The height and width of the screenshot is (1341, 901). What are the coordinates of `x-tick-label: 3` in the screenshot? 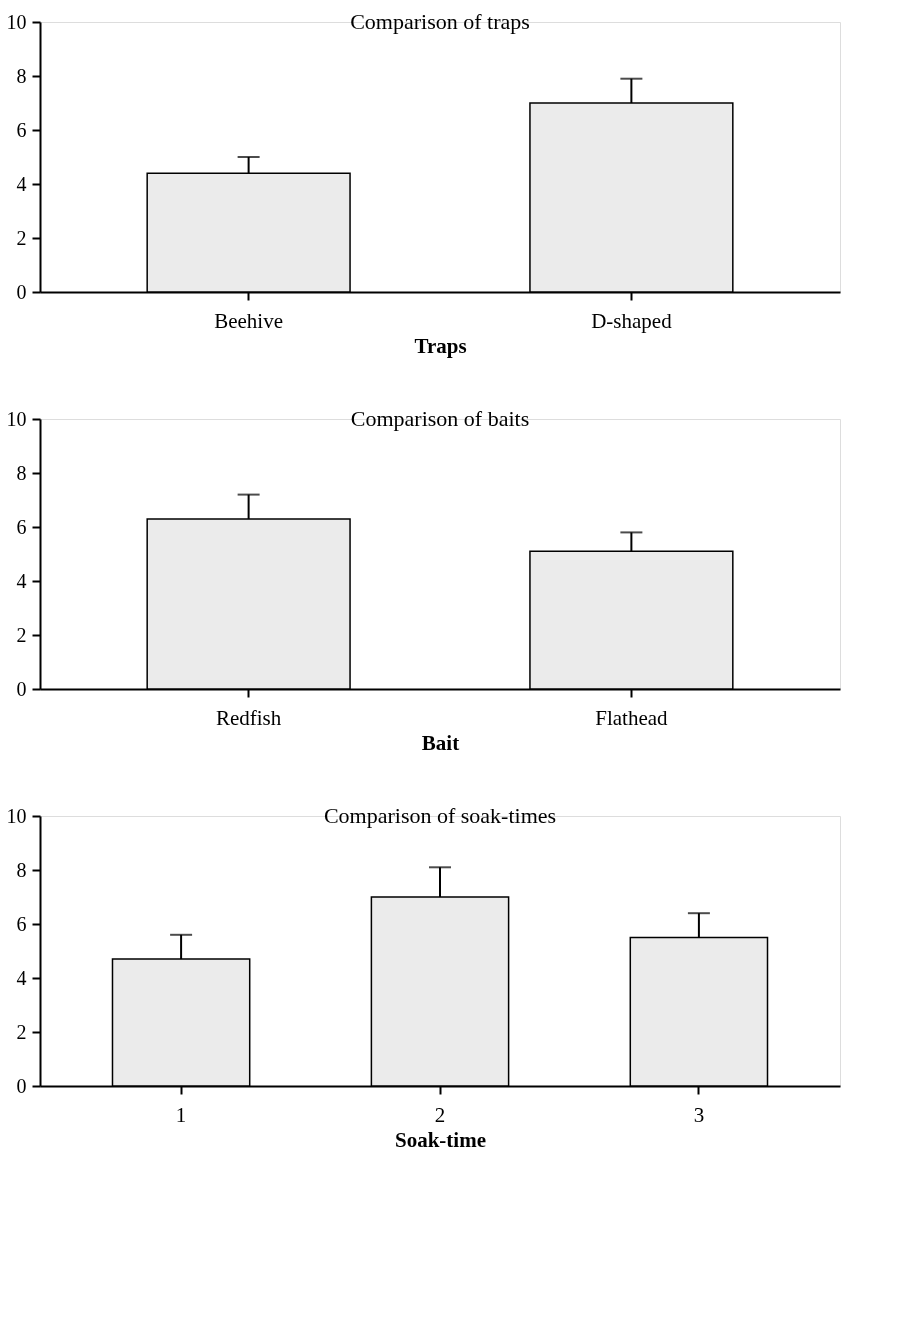 It's located at (699, 1114).